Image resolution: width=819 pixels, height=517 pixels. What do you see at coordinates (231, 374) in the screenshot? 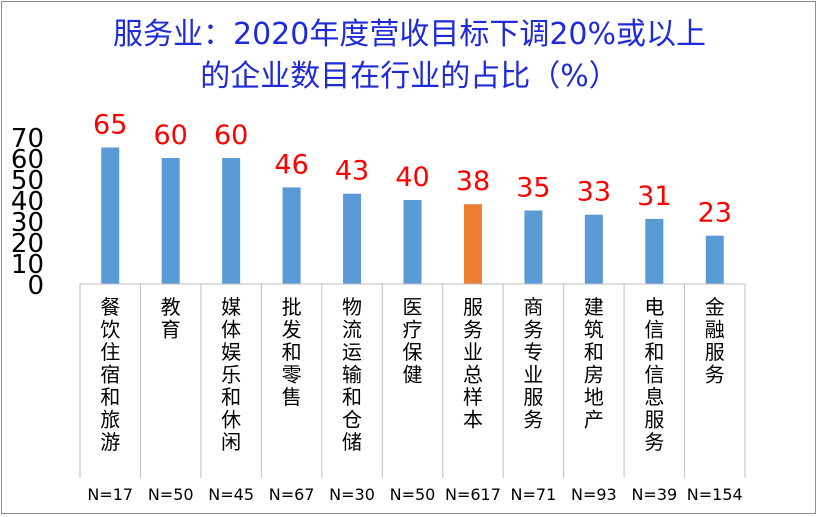
I see `category-label: 媒体娱乐和休闲` at bounding box center [231, 374].